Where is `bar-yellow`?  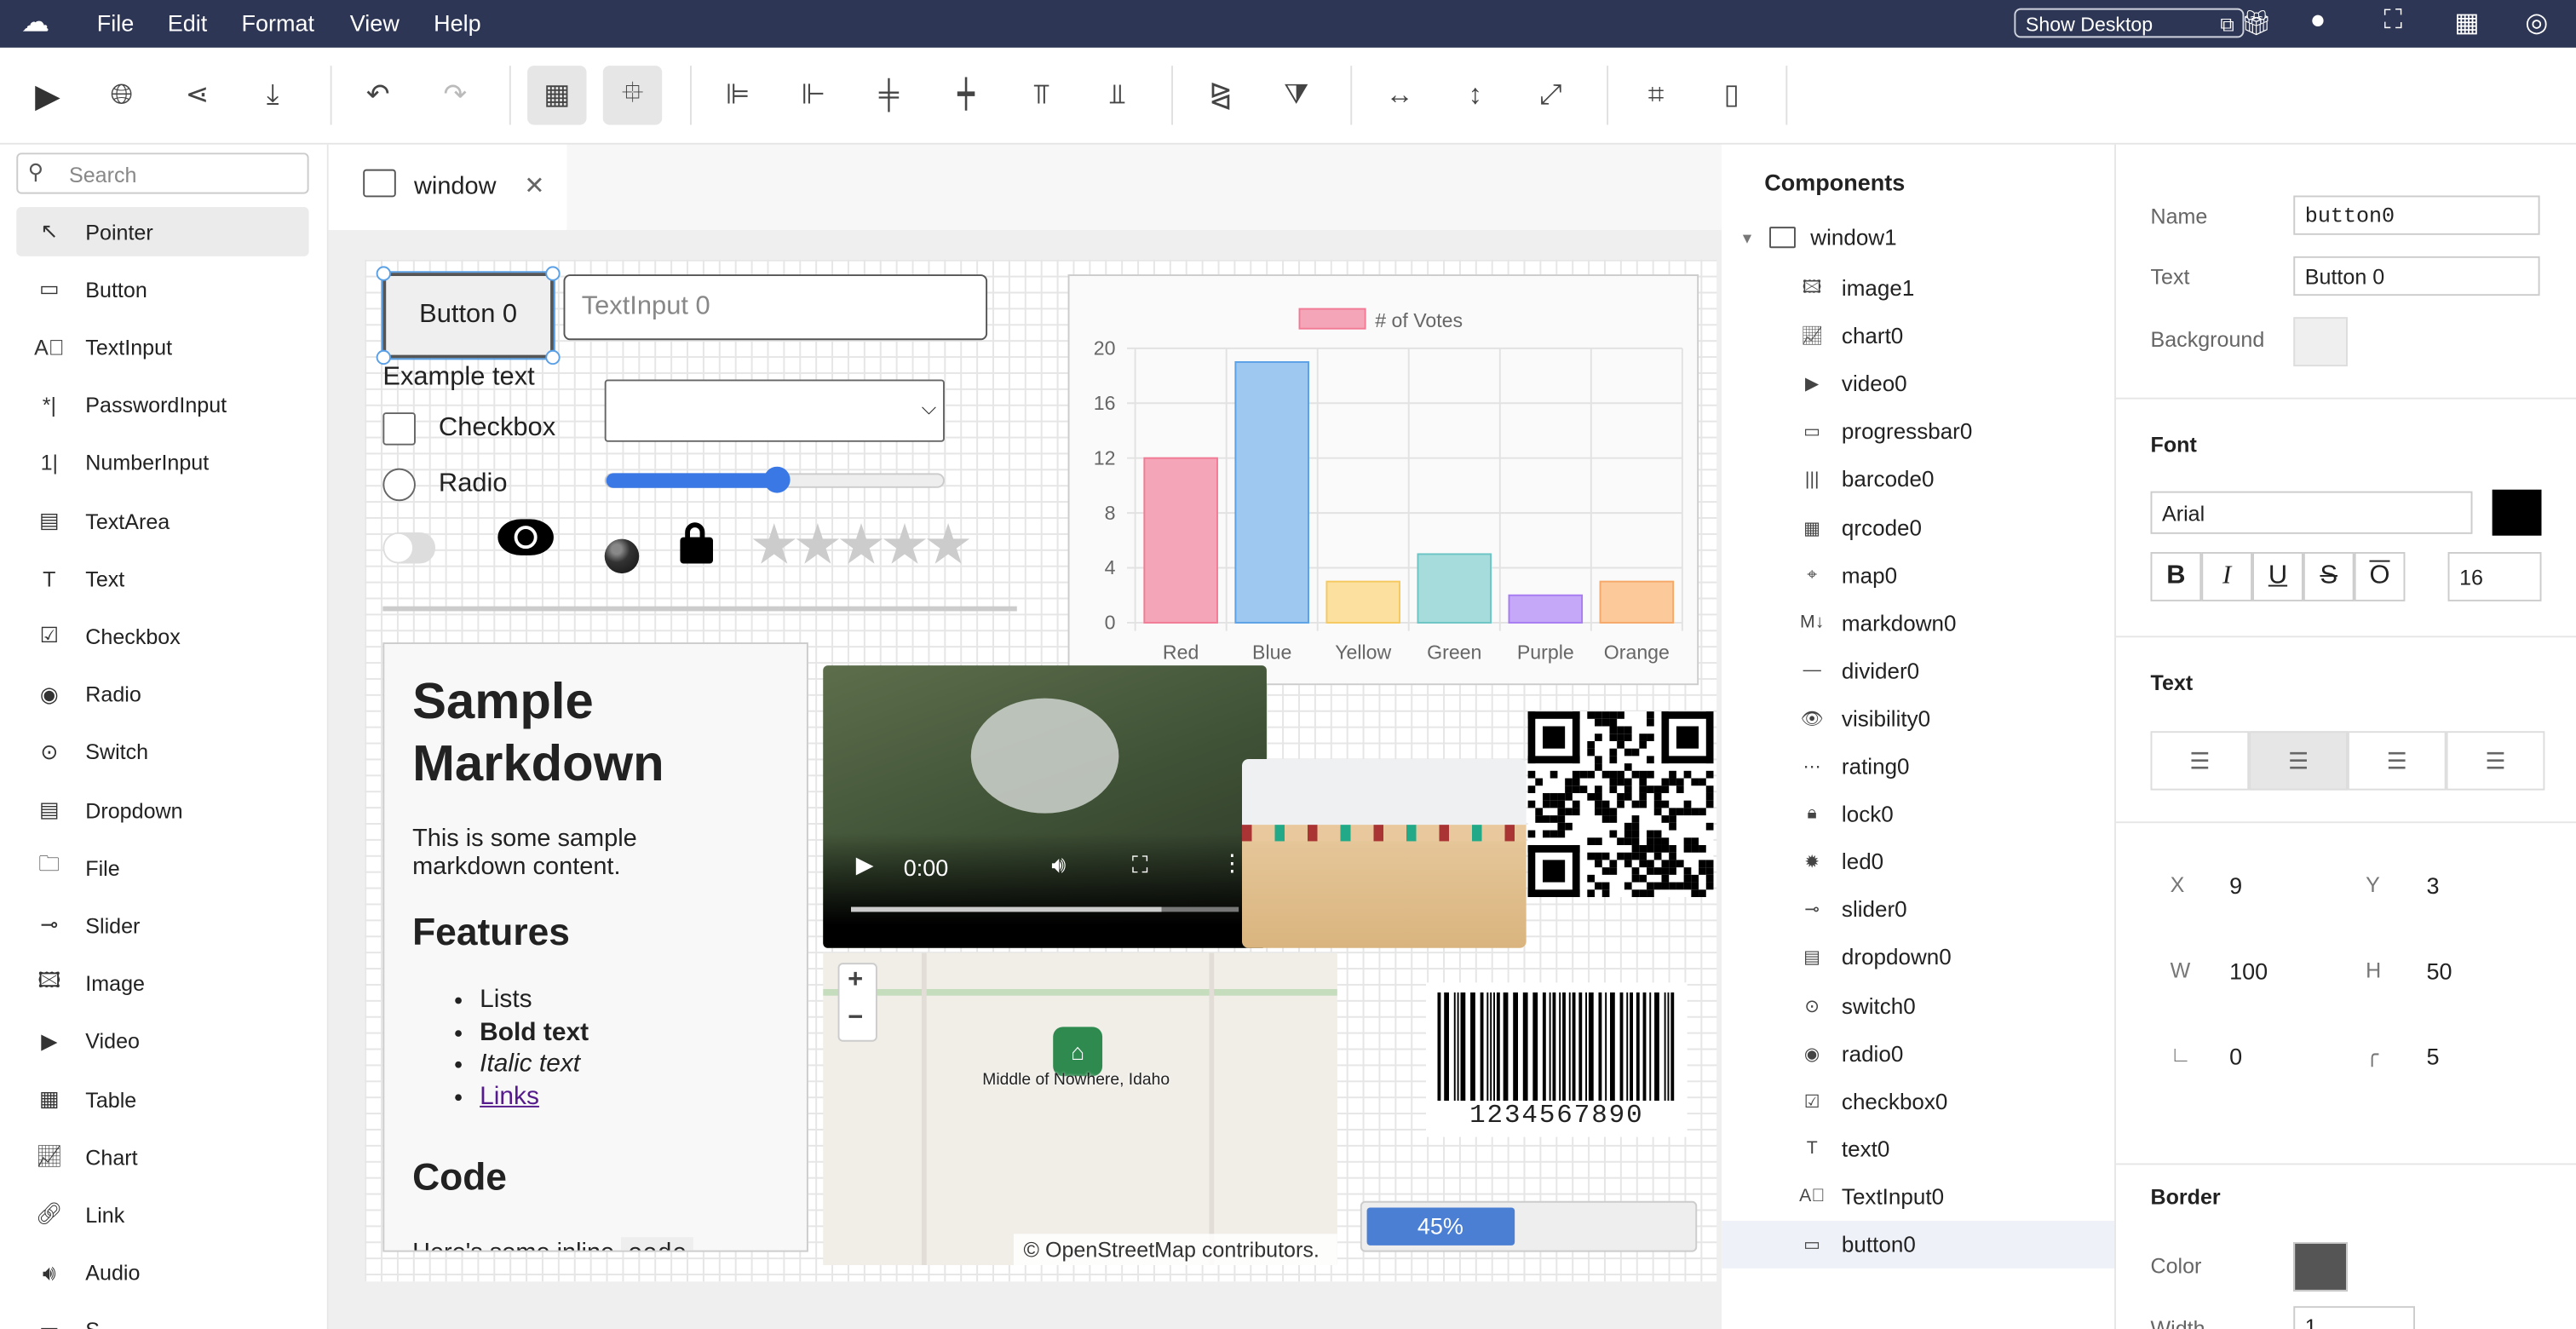 bar-yellow is located at coordinates (1363, 602).